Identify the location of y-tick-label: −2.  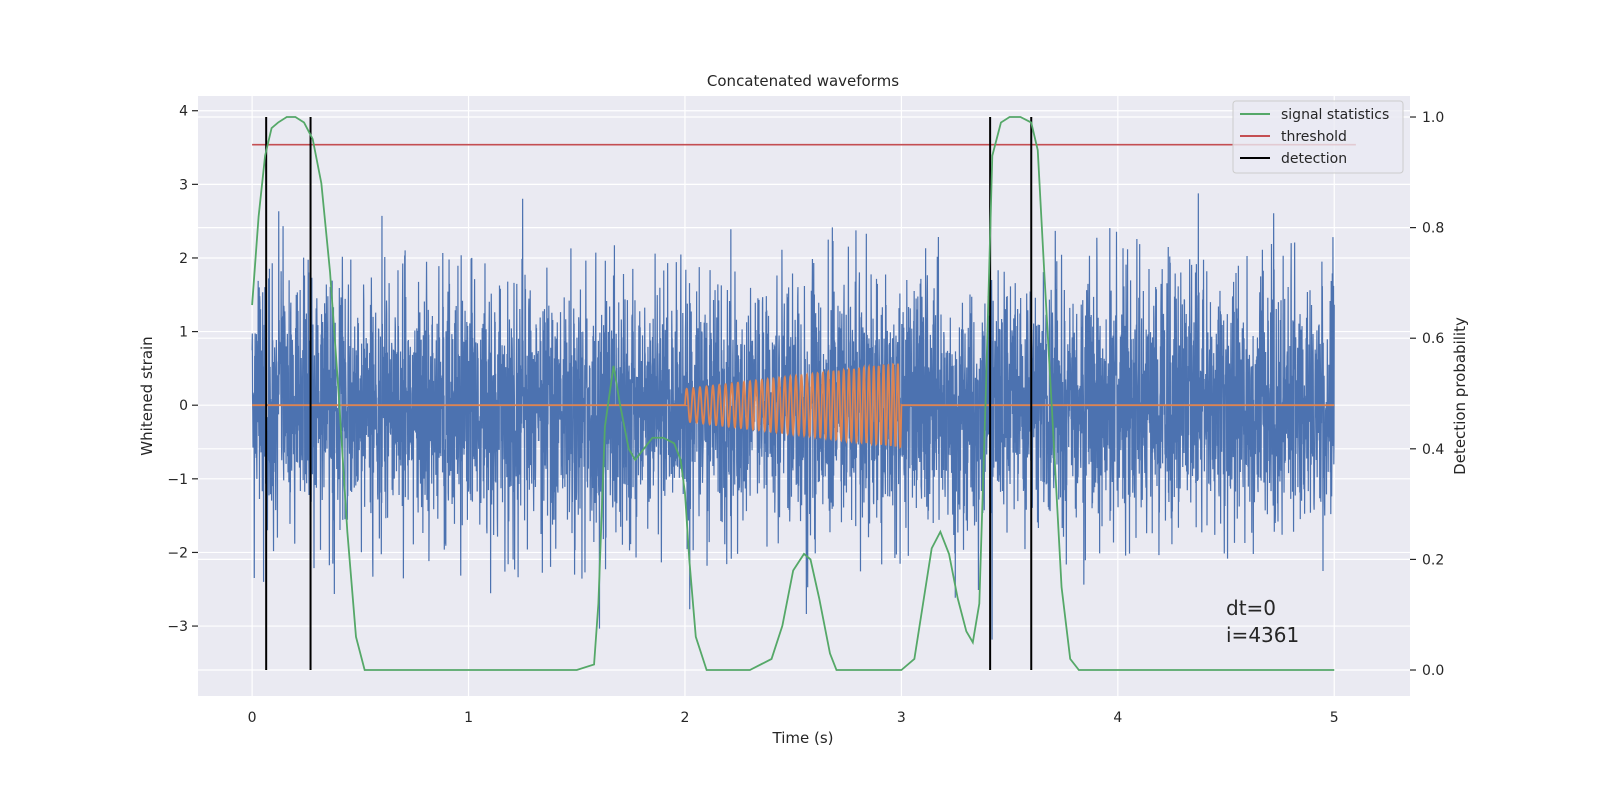
(177, 553).